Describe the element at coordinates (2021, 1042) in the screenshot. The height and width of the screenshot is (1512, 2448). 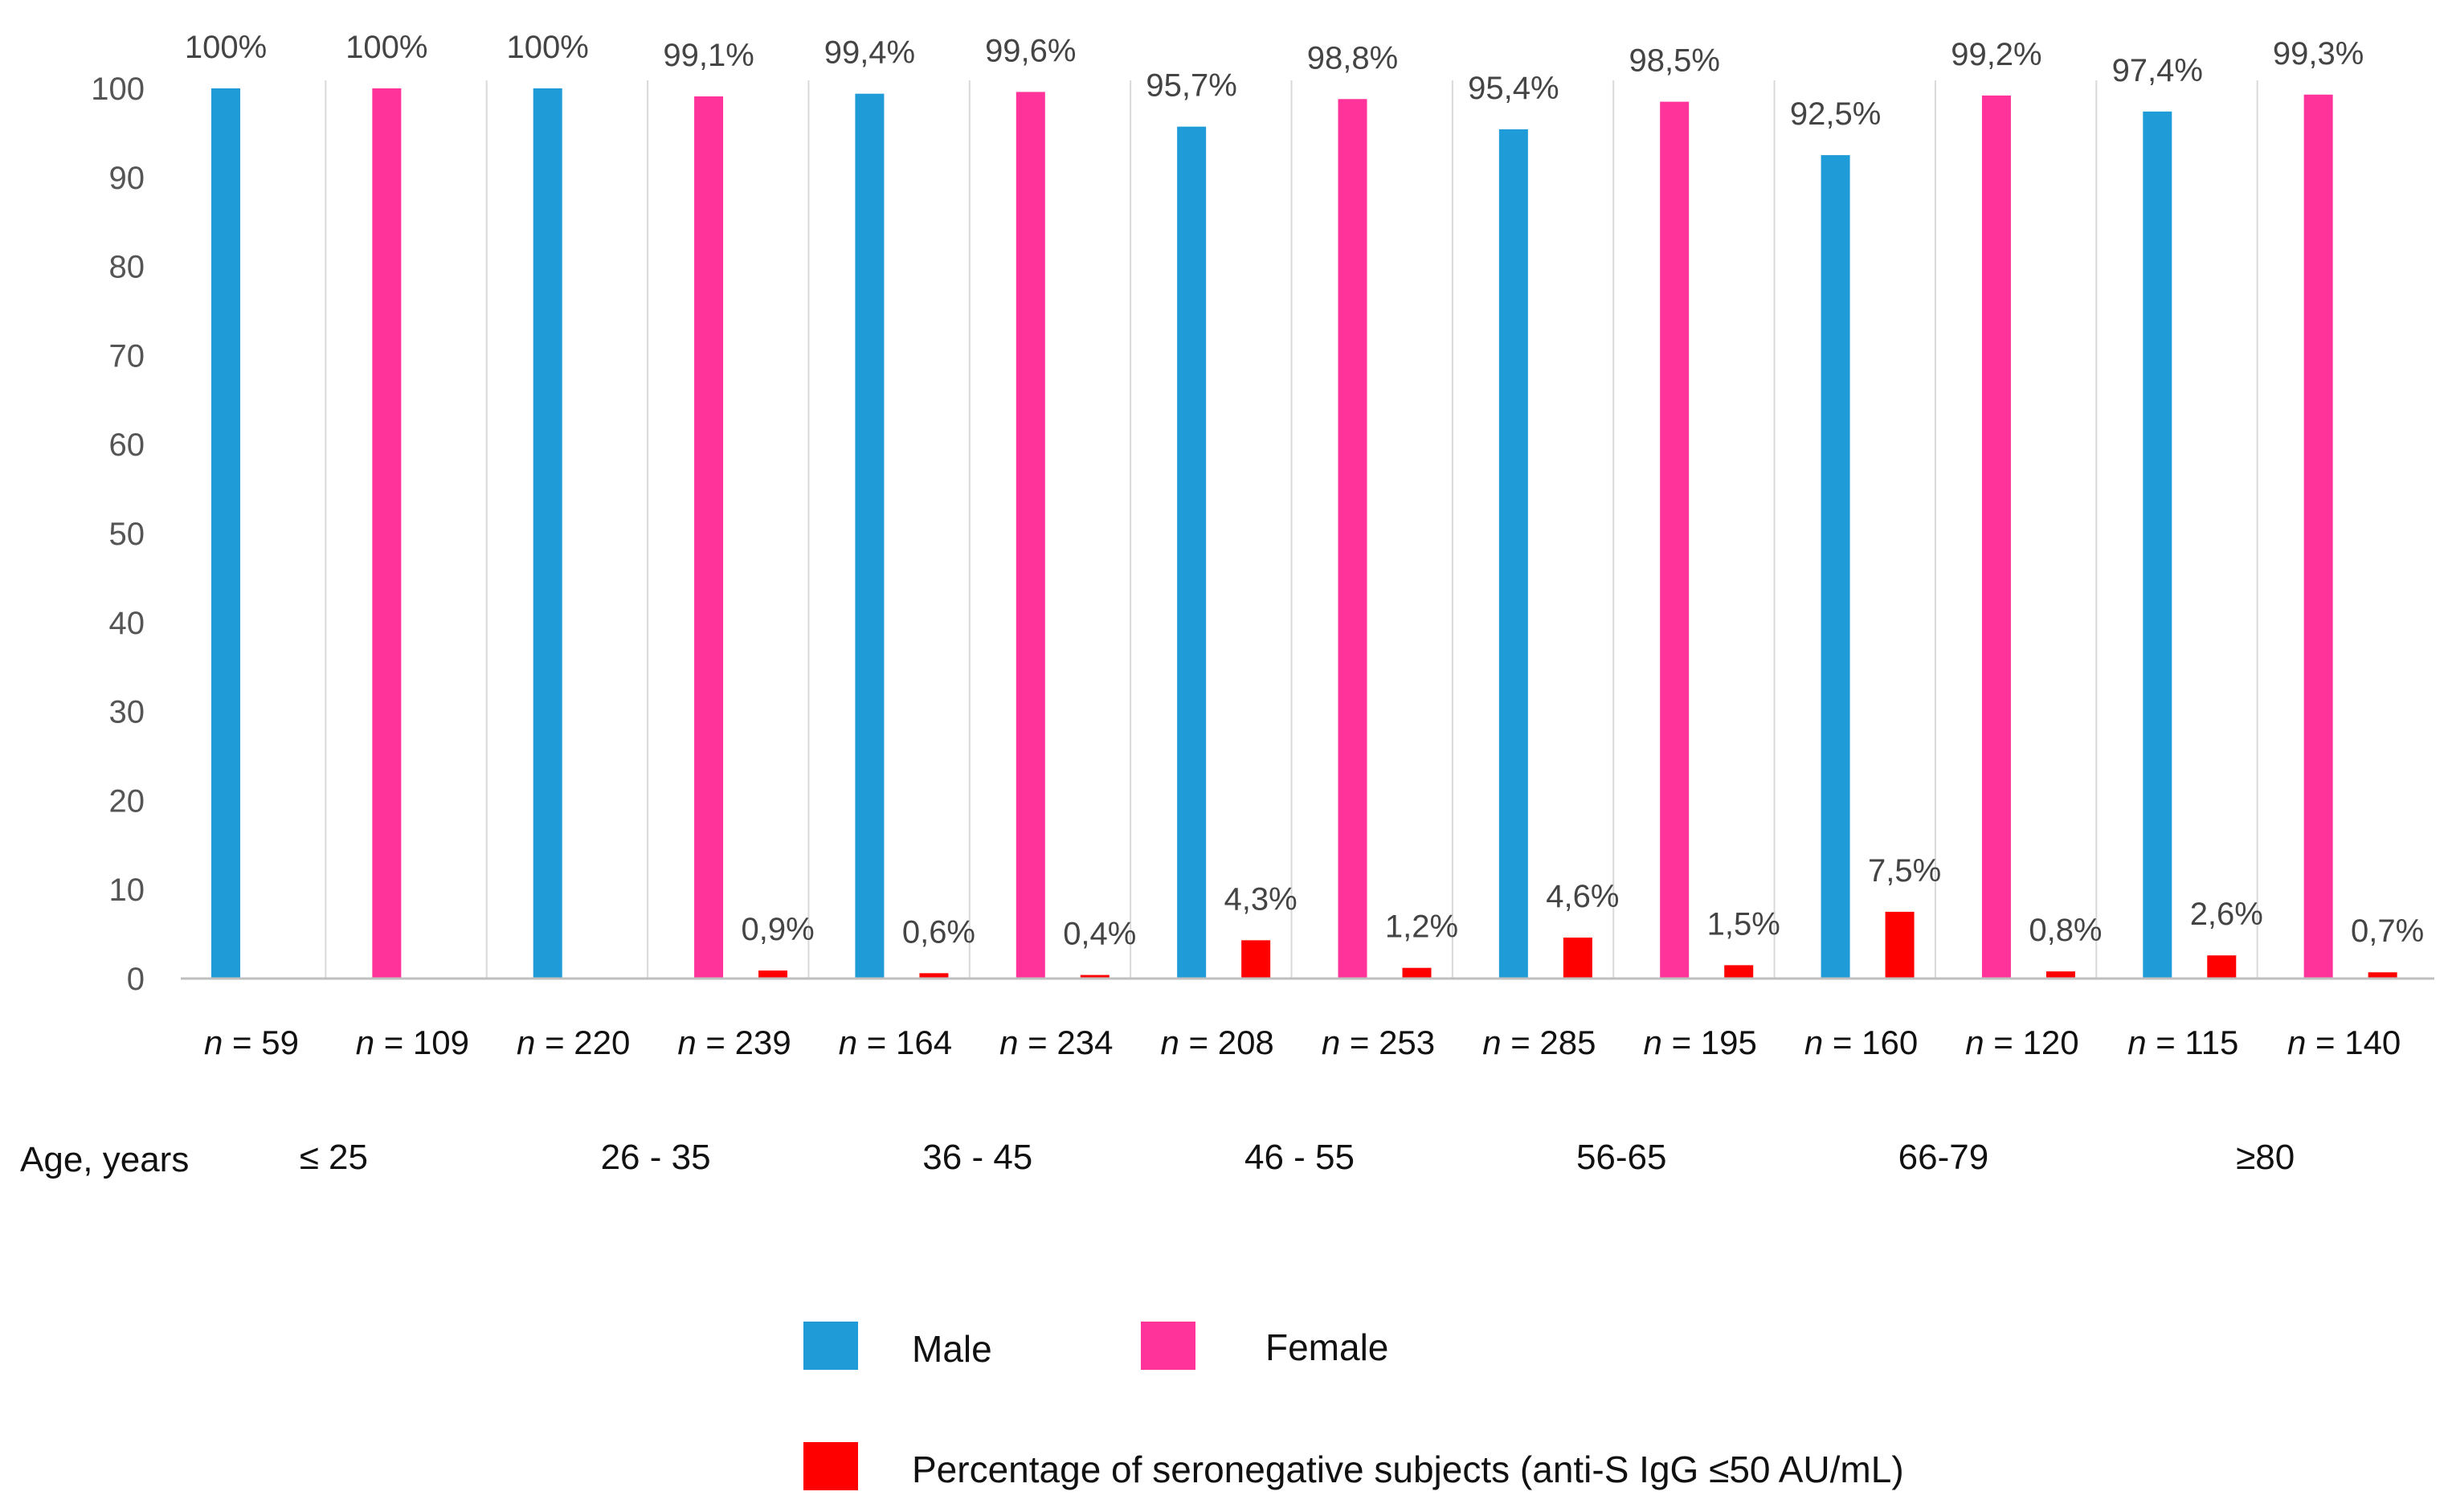
I see `sample-size-label: n = 120` at that location.